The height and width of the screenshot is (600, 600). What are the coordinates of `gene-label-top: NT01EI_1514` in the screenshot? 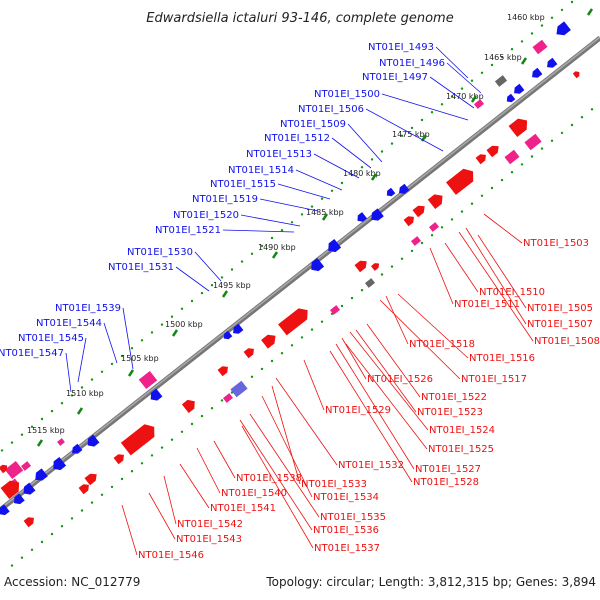 It's located at (261, 170).